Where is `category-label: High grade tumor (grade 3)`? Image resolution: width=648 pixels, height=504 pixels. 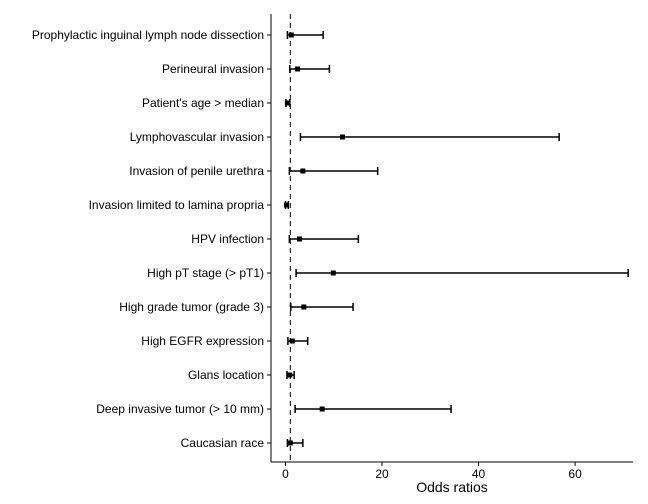 category-label: High grade tumor (grade 3) is located at coordinates (191, 307).